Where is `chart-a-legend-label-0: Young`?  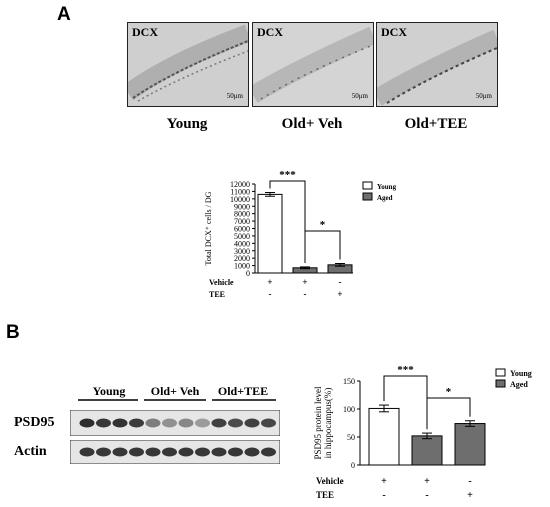
chart-a-legend-label-0: Young is located at coordinates (387, 187).